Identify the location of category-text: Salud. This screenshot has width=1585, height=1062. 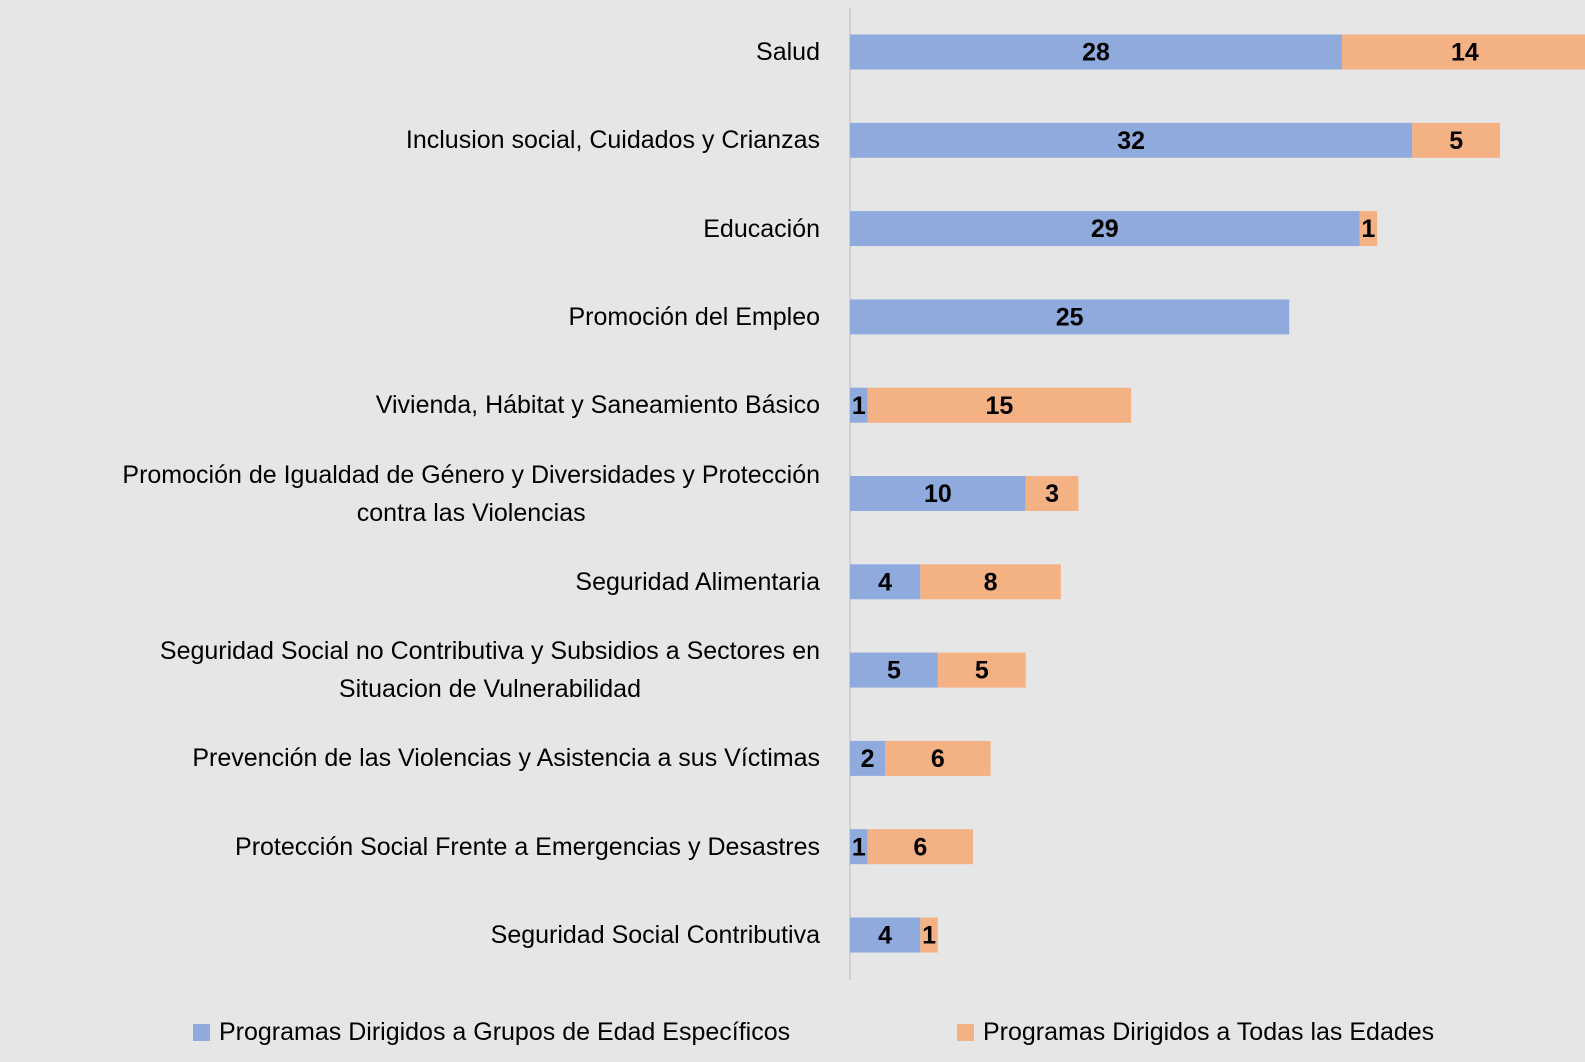
(788, 52).